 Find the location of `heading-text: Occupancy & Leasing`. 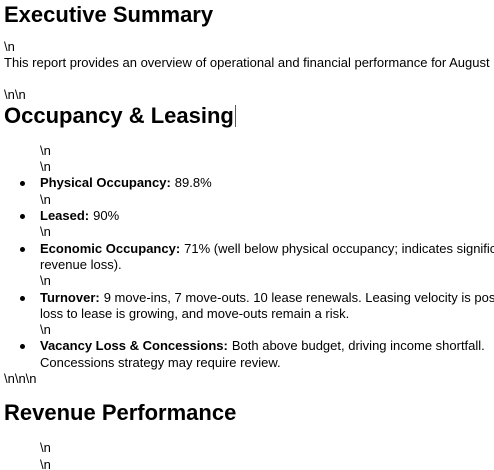

heading-text: Occupancy & Leasing is located at coordinates (119, 115).